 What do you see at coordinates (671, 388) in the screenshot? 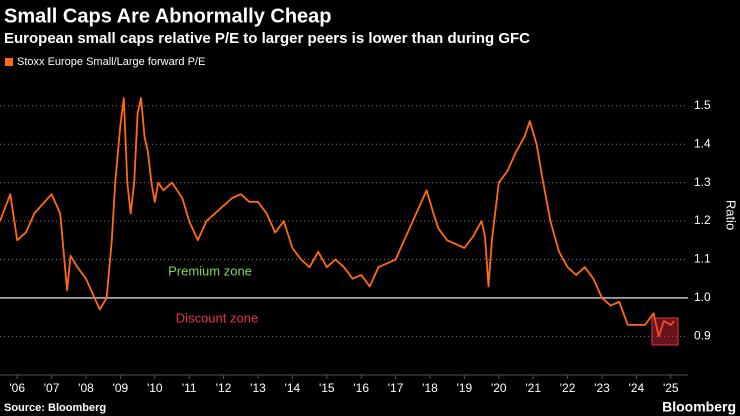
I see `x-tick-label: '25` at bounding box center [671, 388].